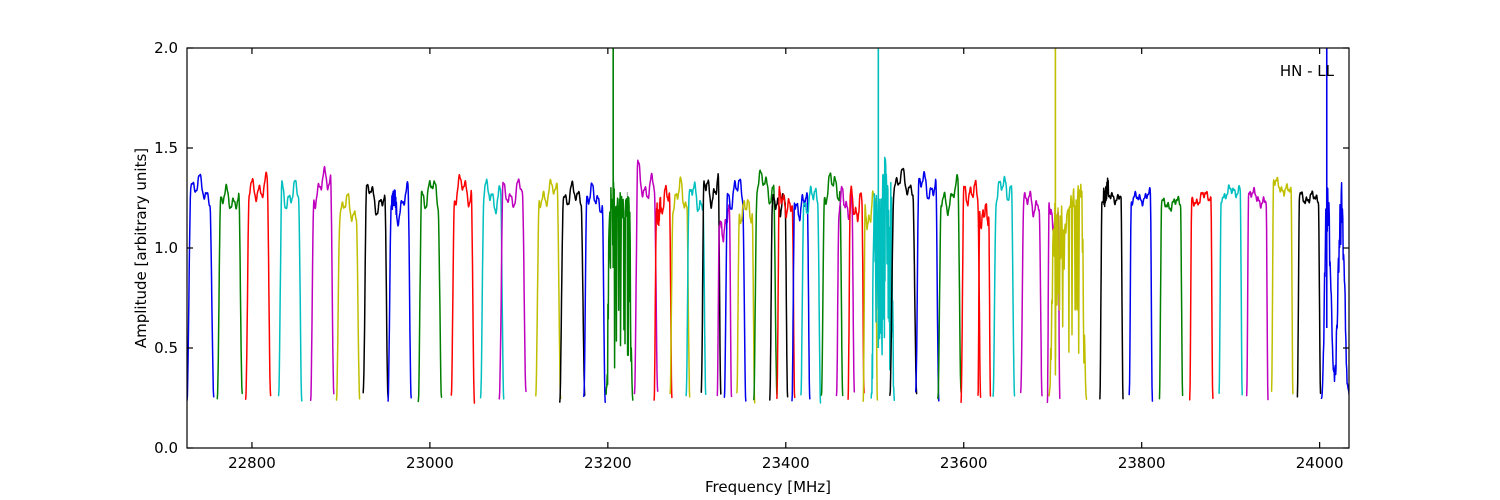 The image size is (1500, 500). What do you see at coordinates (608, 463) in the screenshot?
I see `x-tick-label: 23200` at bounding box center [608, 463].